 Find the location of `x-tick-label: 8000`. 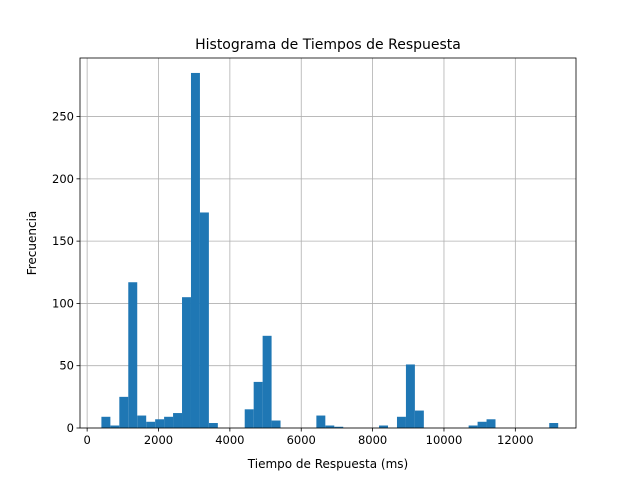

x-tick-label: 8000 is located at coordinates (372, 440).